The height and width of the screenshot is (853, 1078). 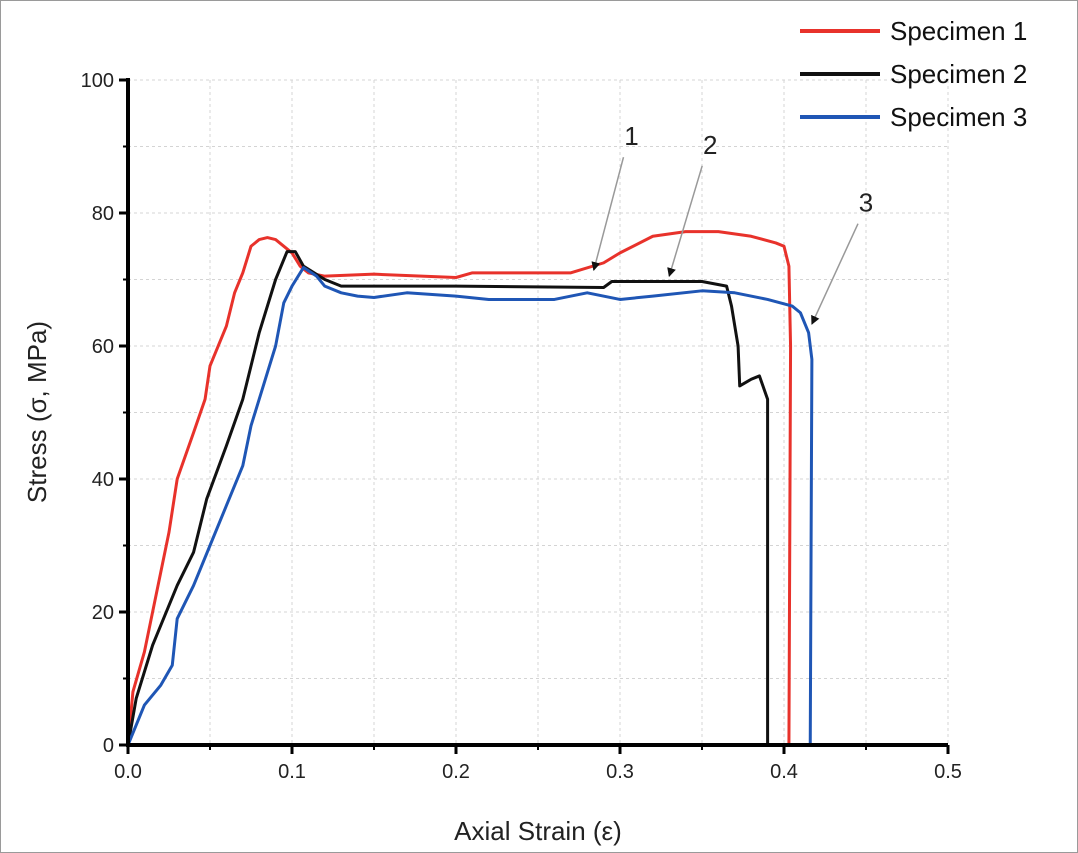 I want to click on legend-label-3: Specimen 3, so click(x=958, y=117).